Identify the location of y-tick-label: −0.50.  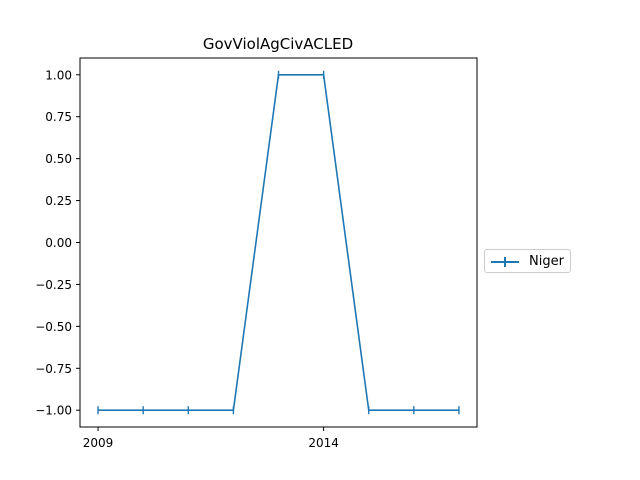
(53, 327).